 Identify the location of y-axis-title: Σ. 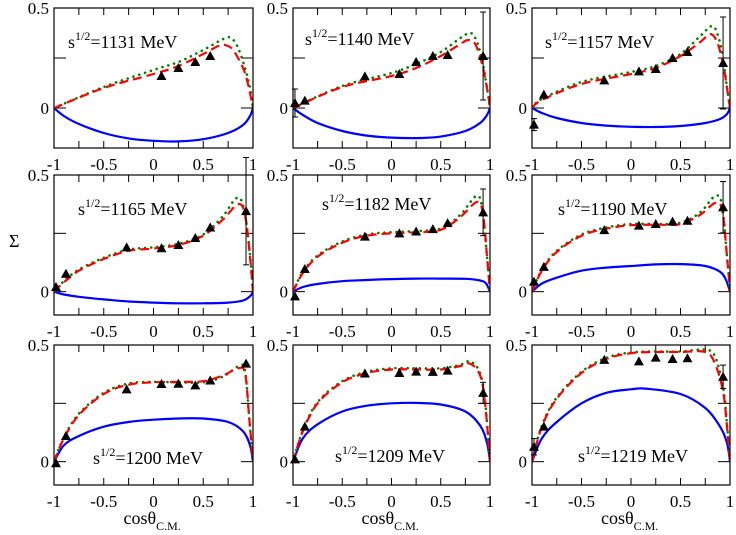
(14, 241).